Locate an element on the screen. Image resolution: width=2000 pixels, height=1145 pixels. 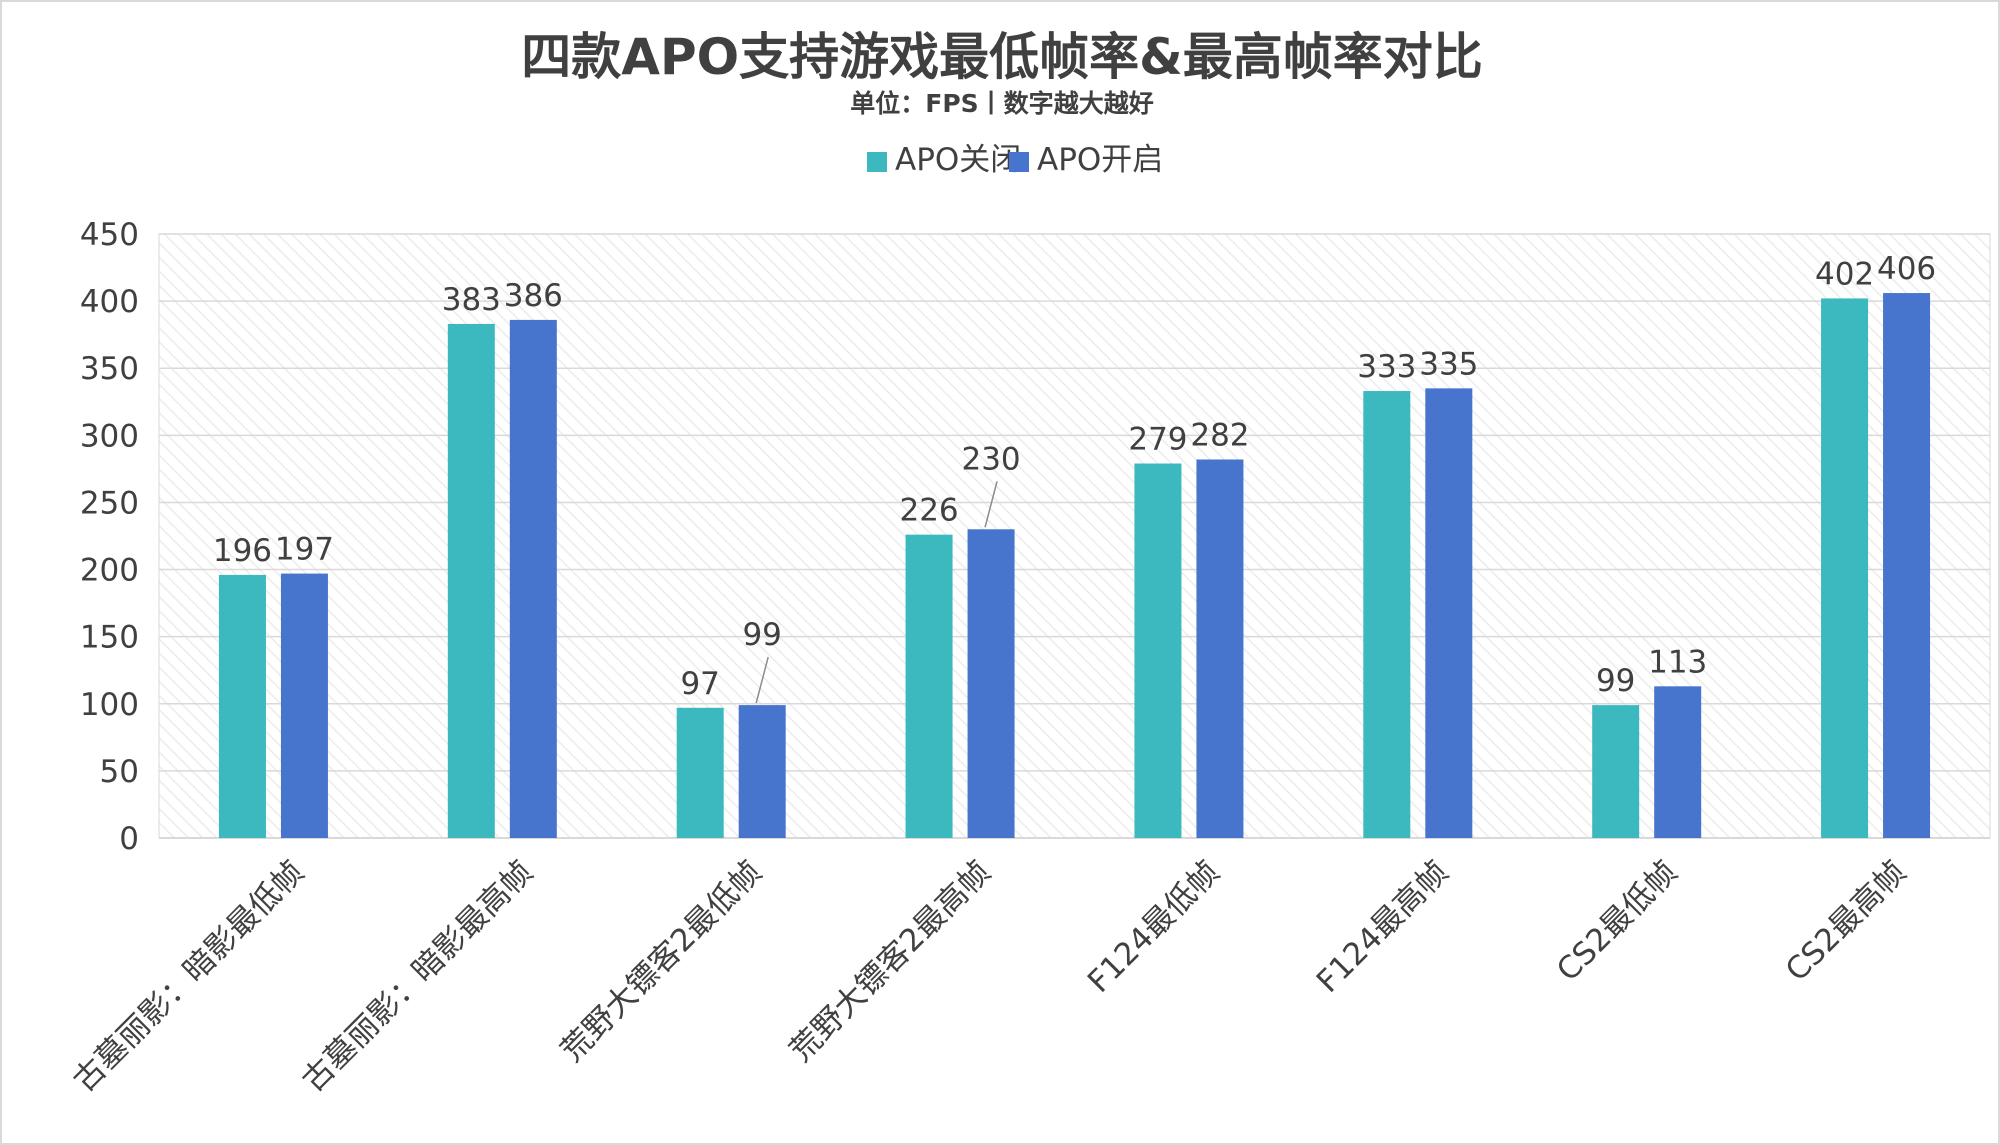
data-label: 282 is located at coordinates (1219, 435).